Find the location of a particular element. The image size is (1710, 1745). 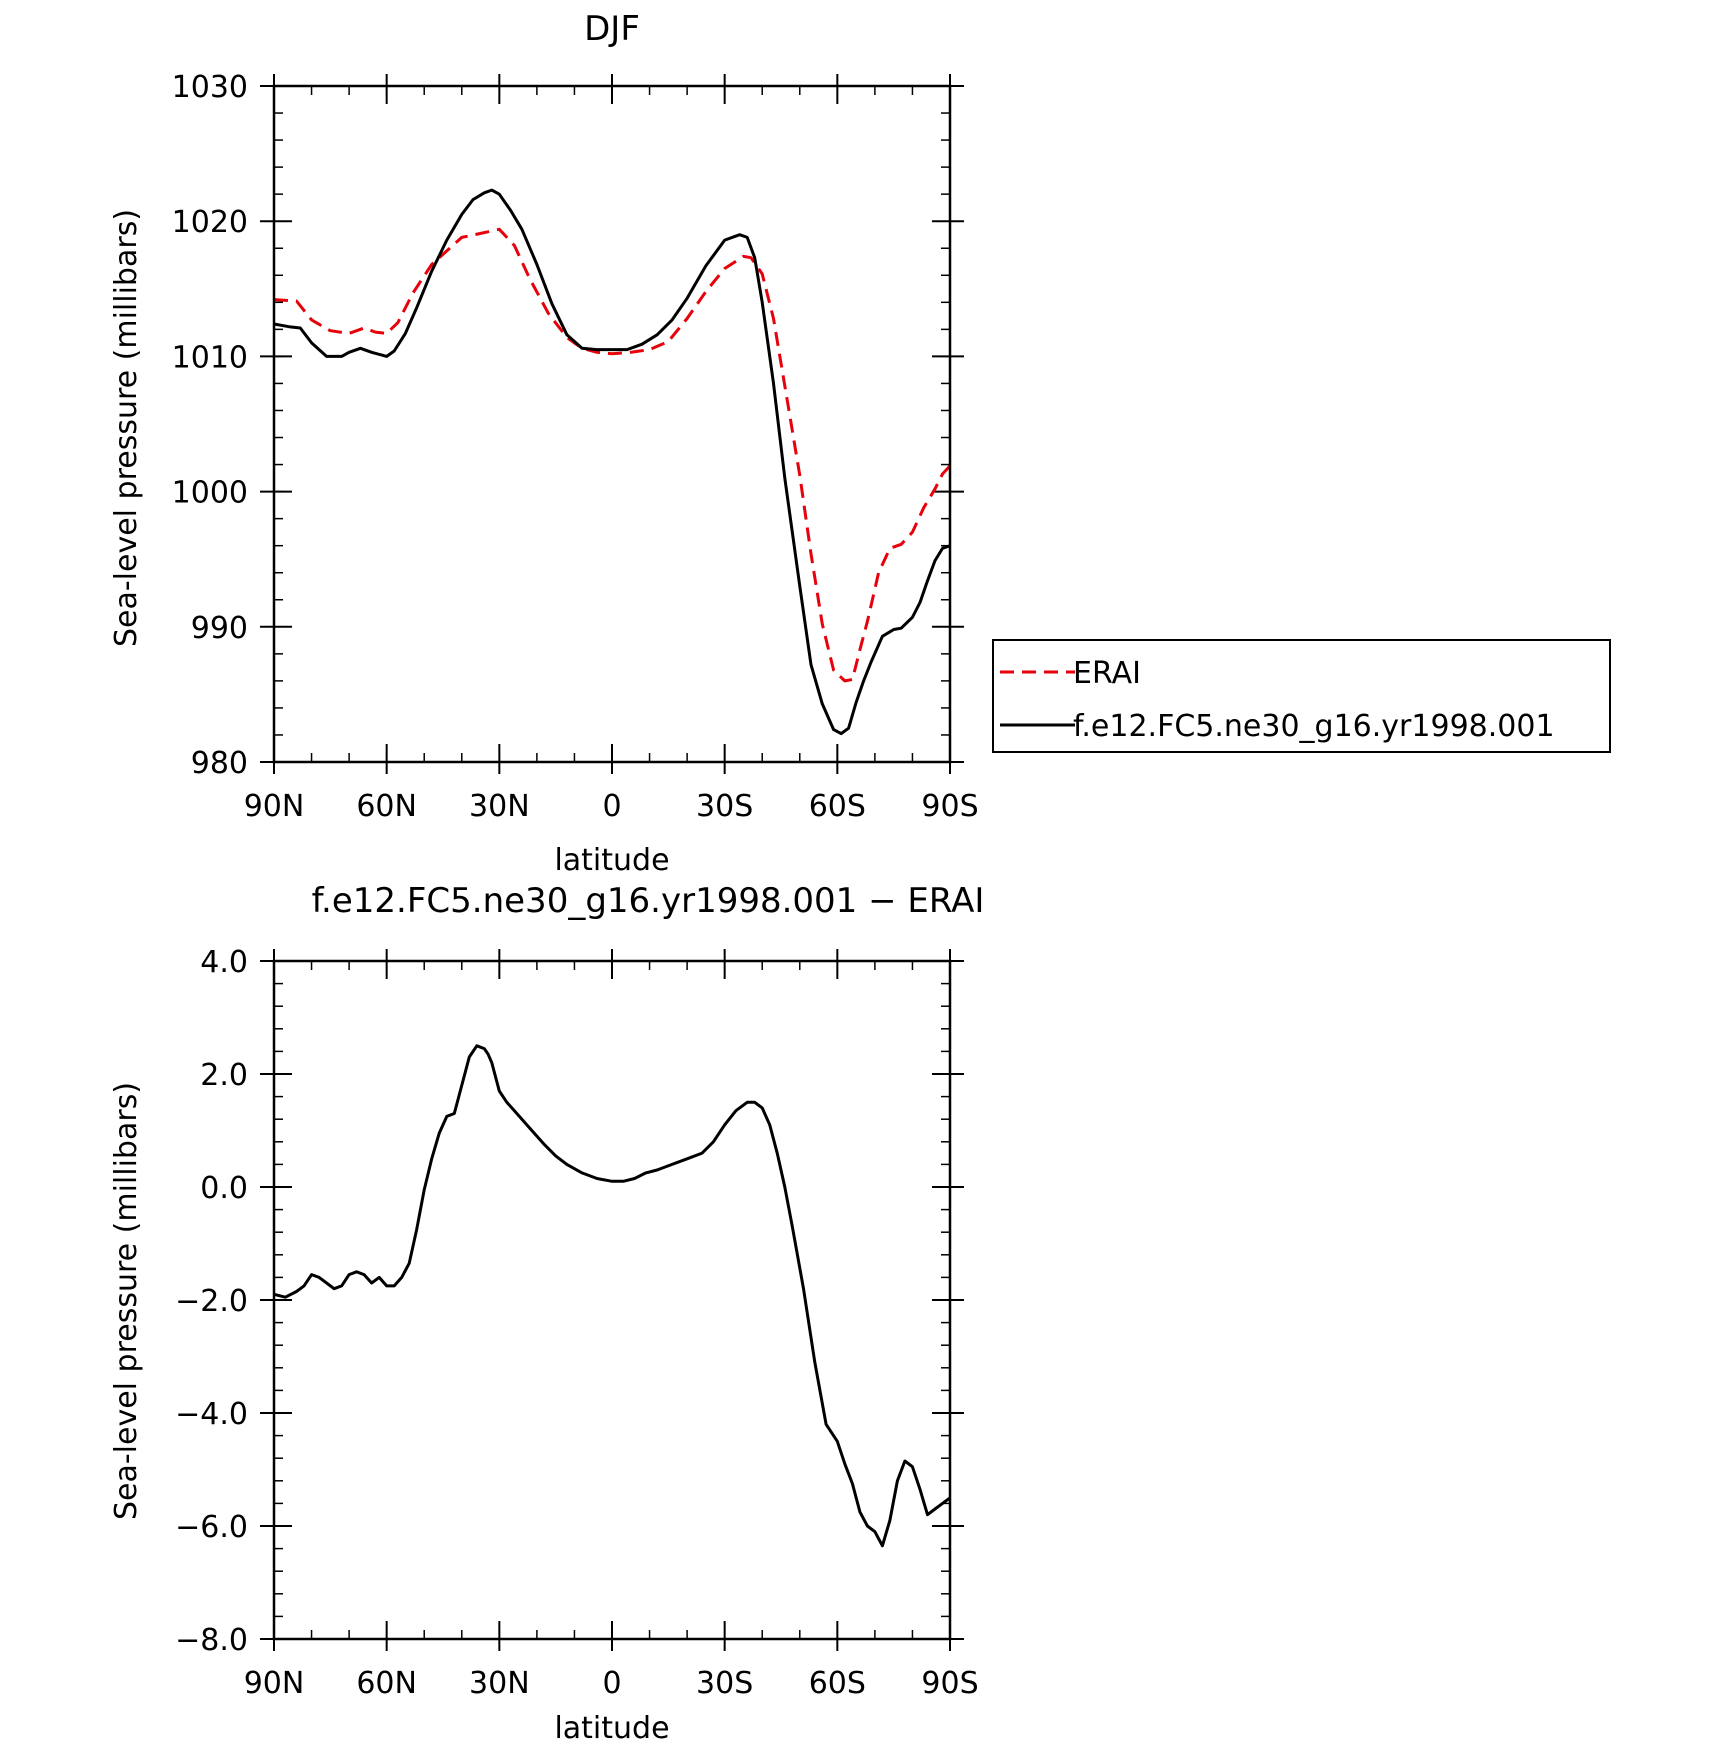

bottom-x-tick-label: 90S is located at coordinates (949, 1683).